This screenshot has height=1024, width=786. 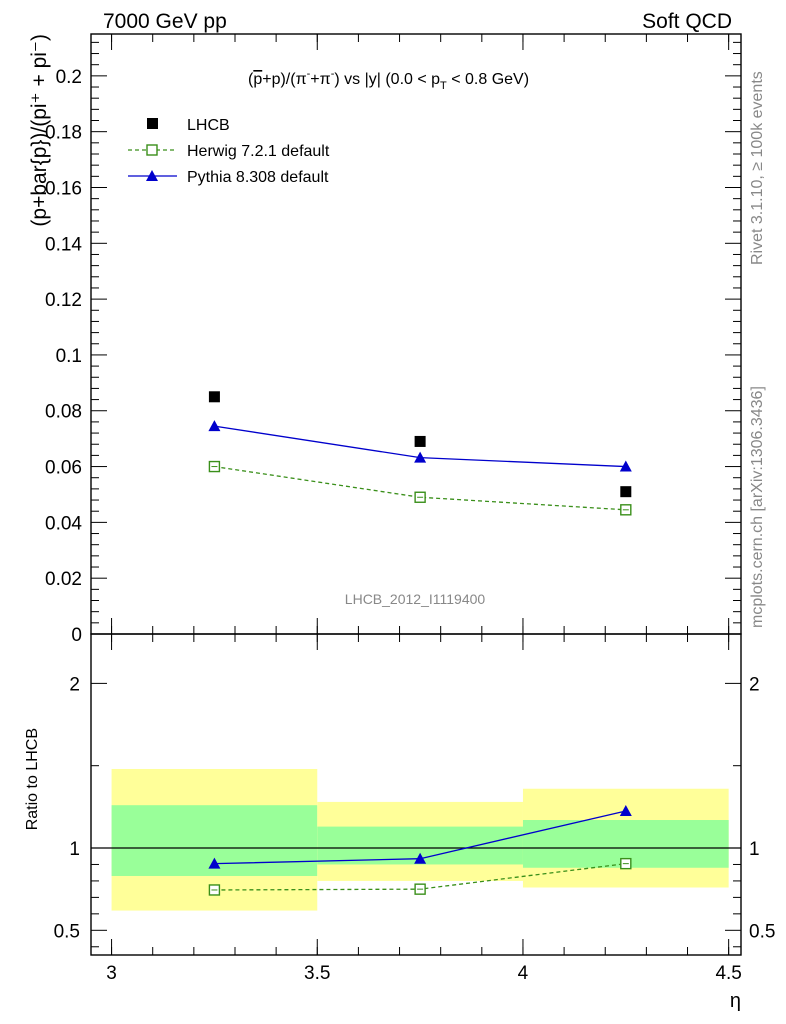 I want to click on ratio-ytick-label: 2, so click(x=74, y=684).